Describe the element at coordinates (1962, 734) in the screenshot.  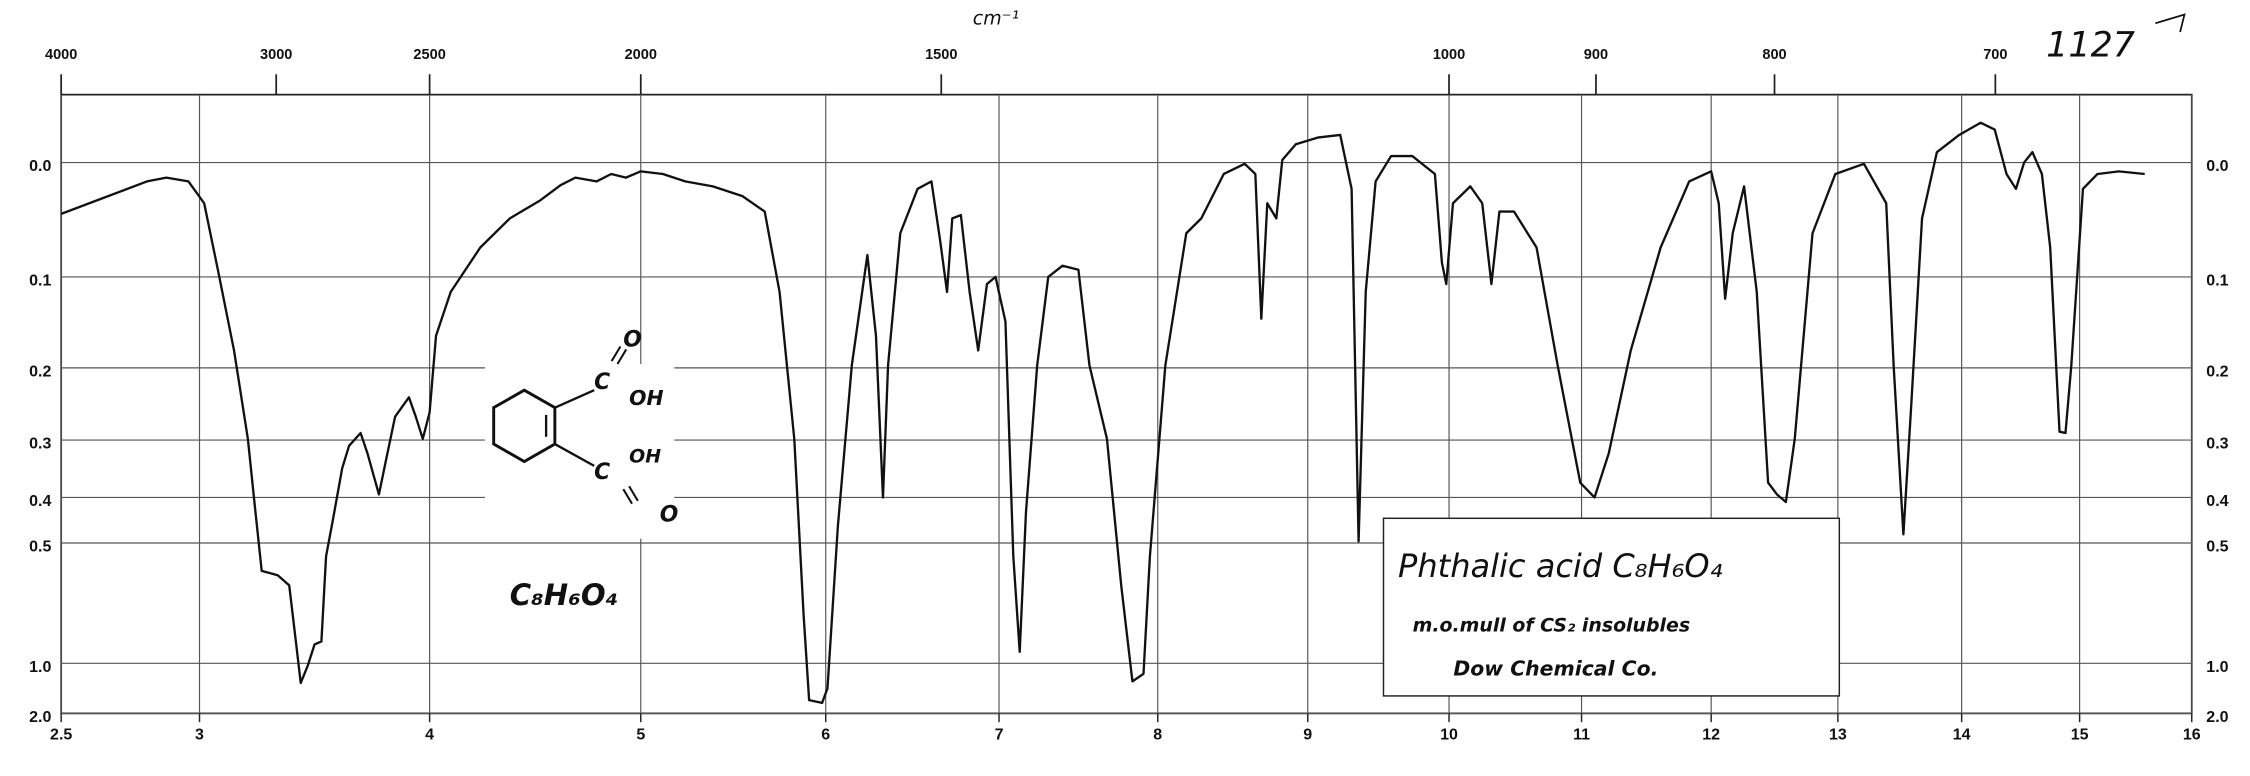
I see `x-tick-label: 14` at that location.